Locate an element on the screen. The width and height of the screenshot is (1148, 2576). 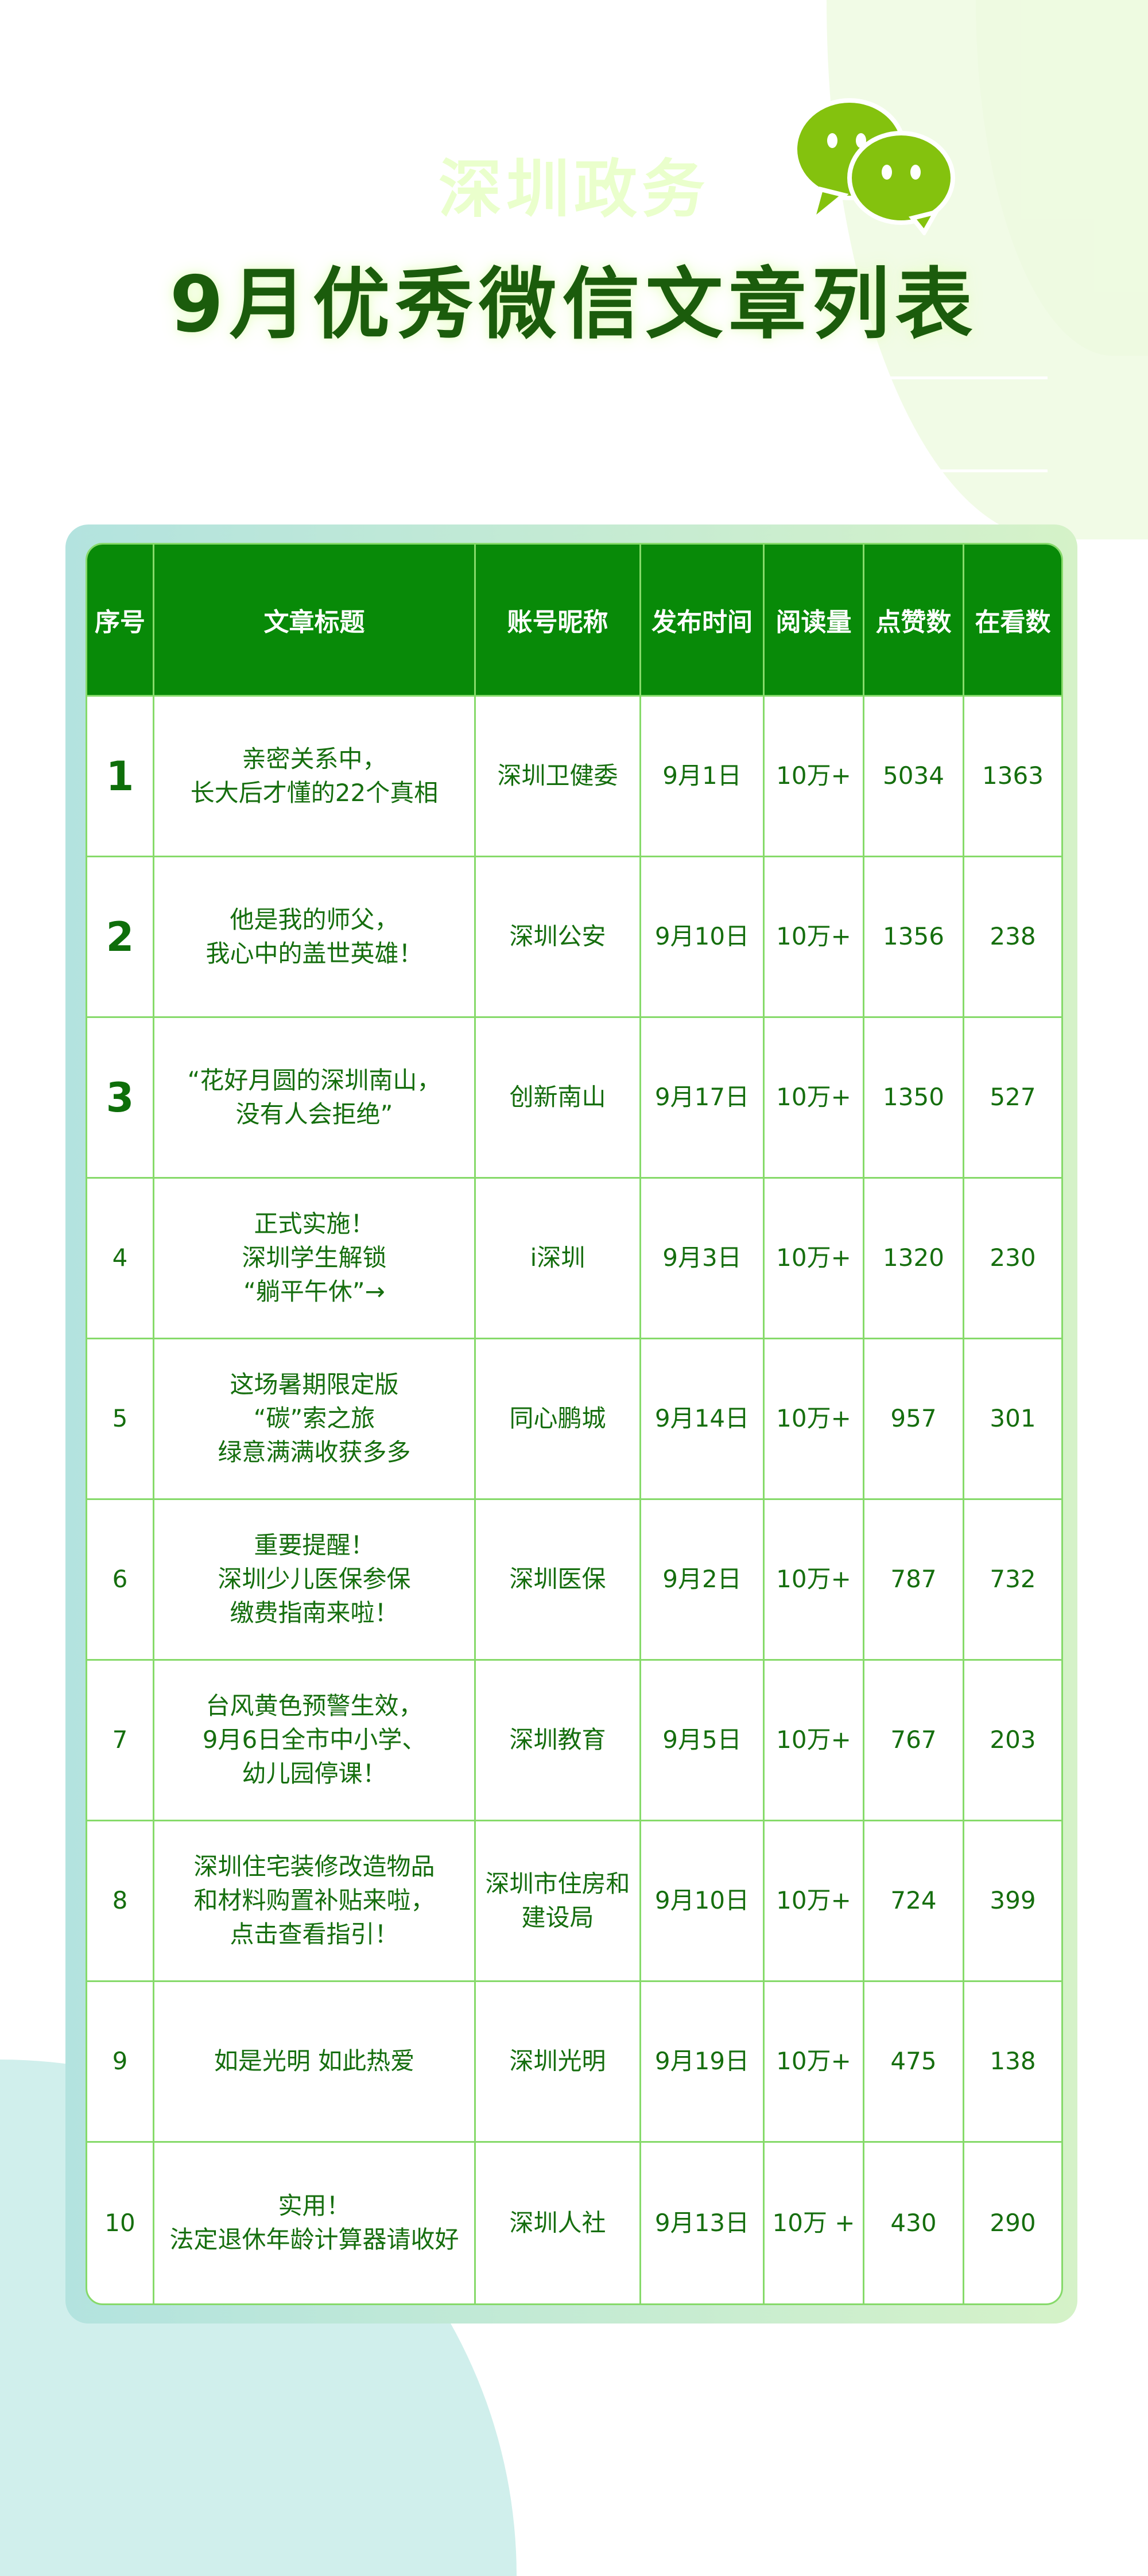
cell-date: 9月2日 is located at coordinates (703, 1580).